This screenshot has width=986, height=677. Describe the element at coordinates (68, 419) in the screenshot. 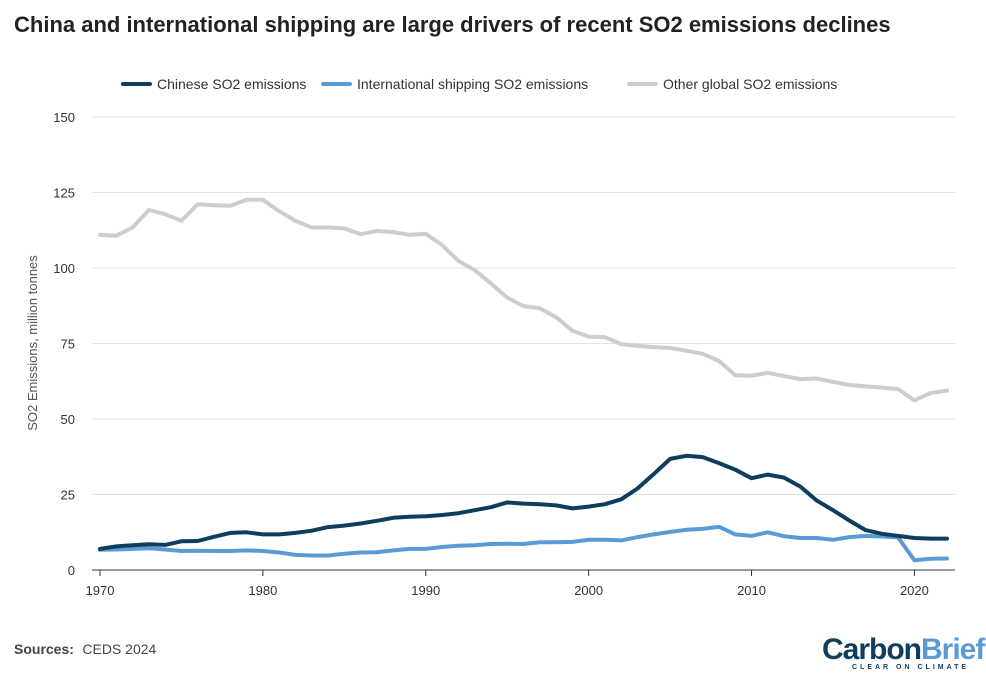

I see `y-tick-label-50: 50` at that location.